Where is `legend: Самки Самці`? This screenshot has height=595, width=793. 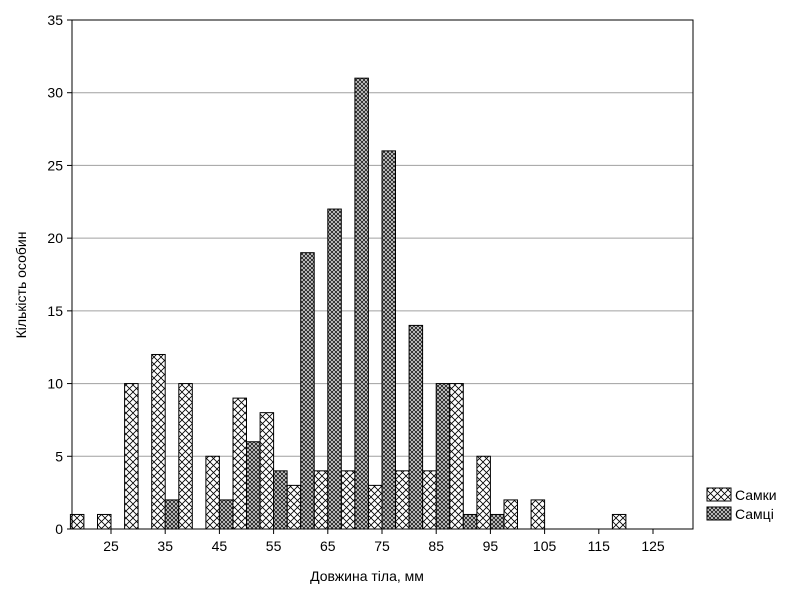 legend: Самки Самці is located at coordinates (741, 504).